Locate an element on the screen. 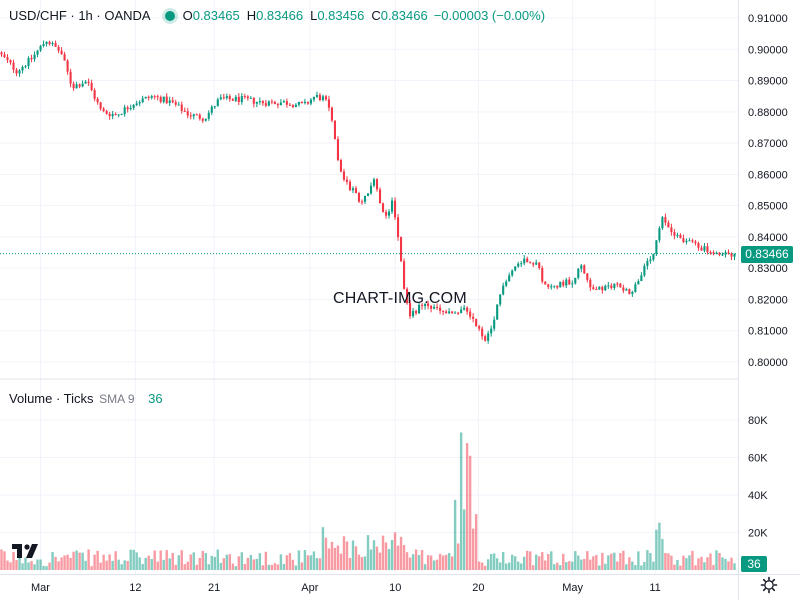  tradingview-logo-icon is located at coordinates (25, 551).